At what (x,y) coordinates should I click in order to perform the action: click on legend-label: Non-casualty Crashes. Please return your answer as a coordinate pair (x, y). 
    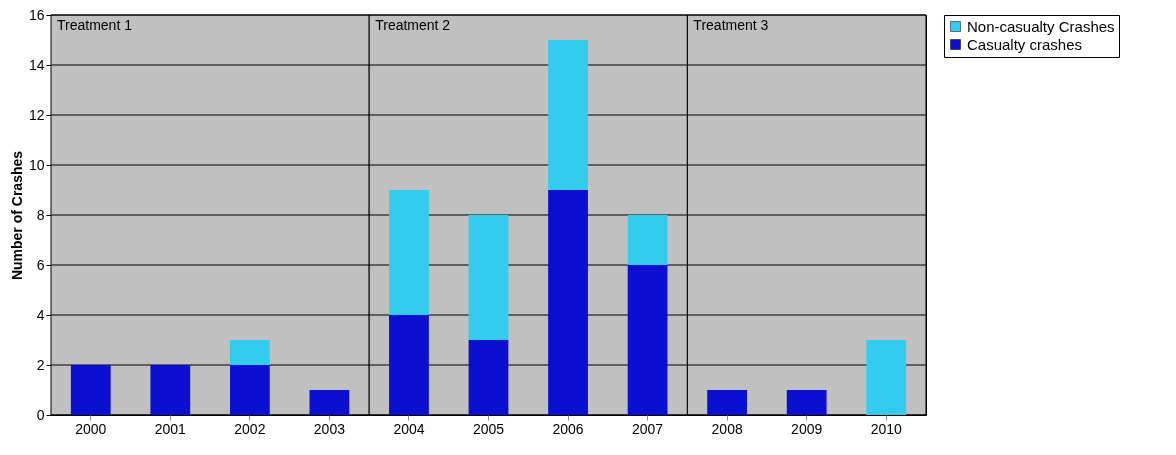
    Looking at the image, I should click on (1041, 26).